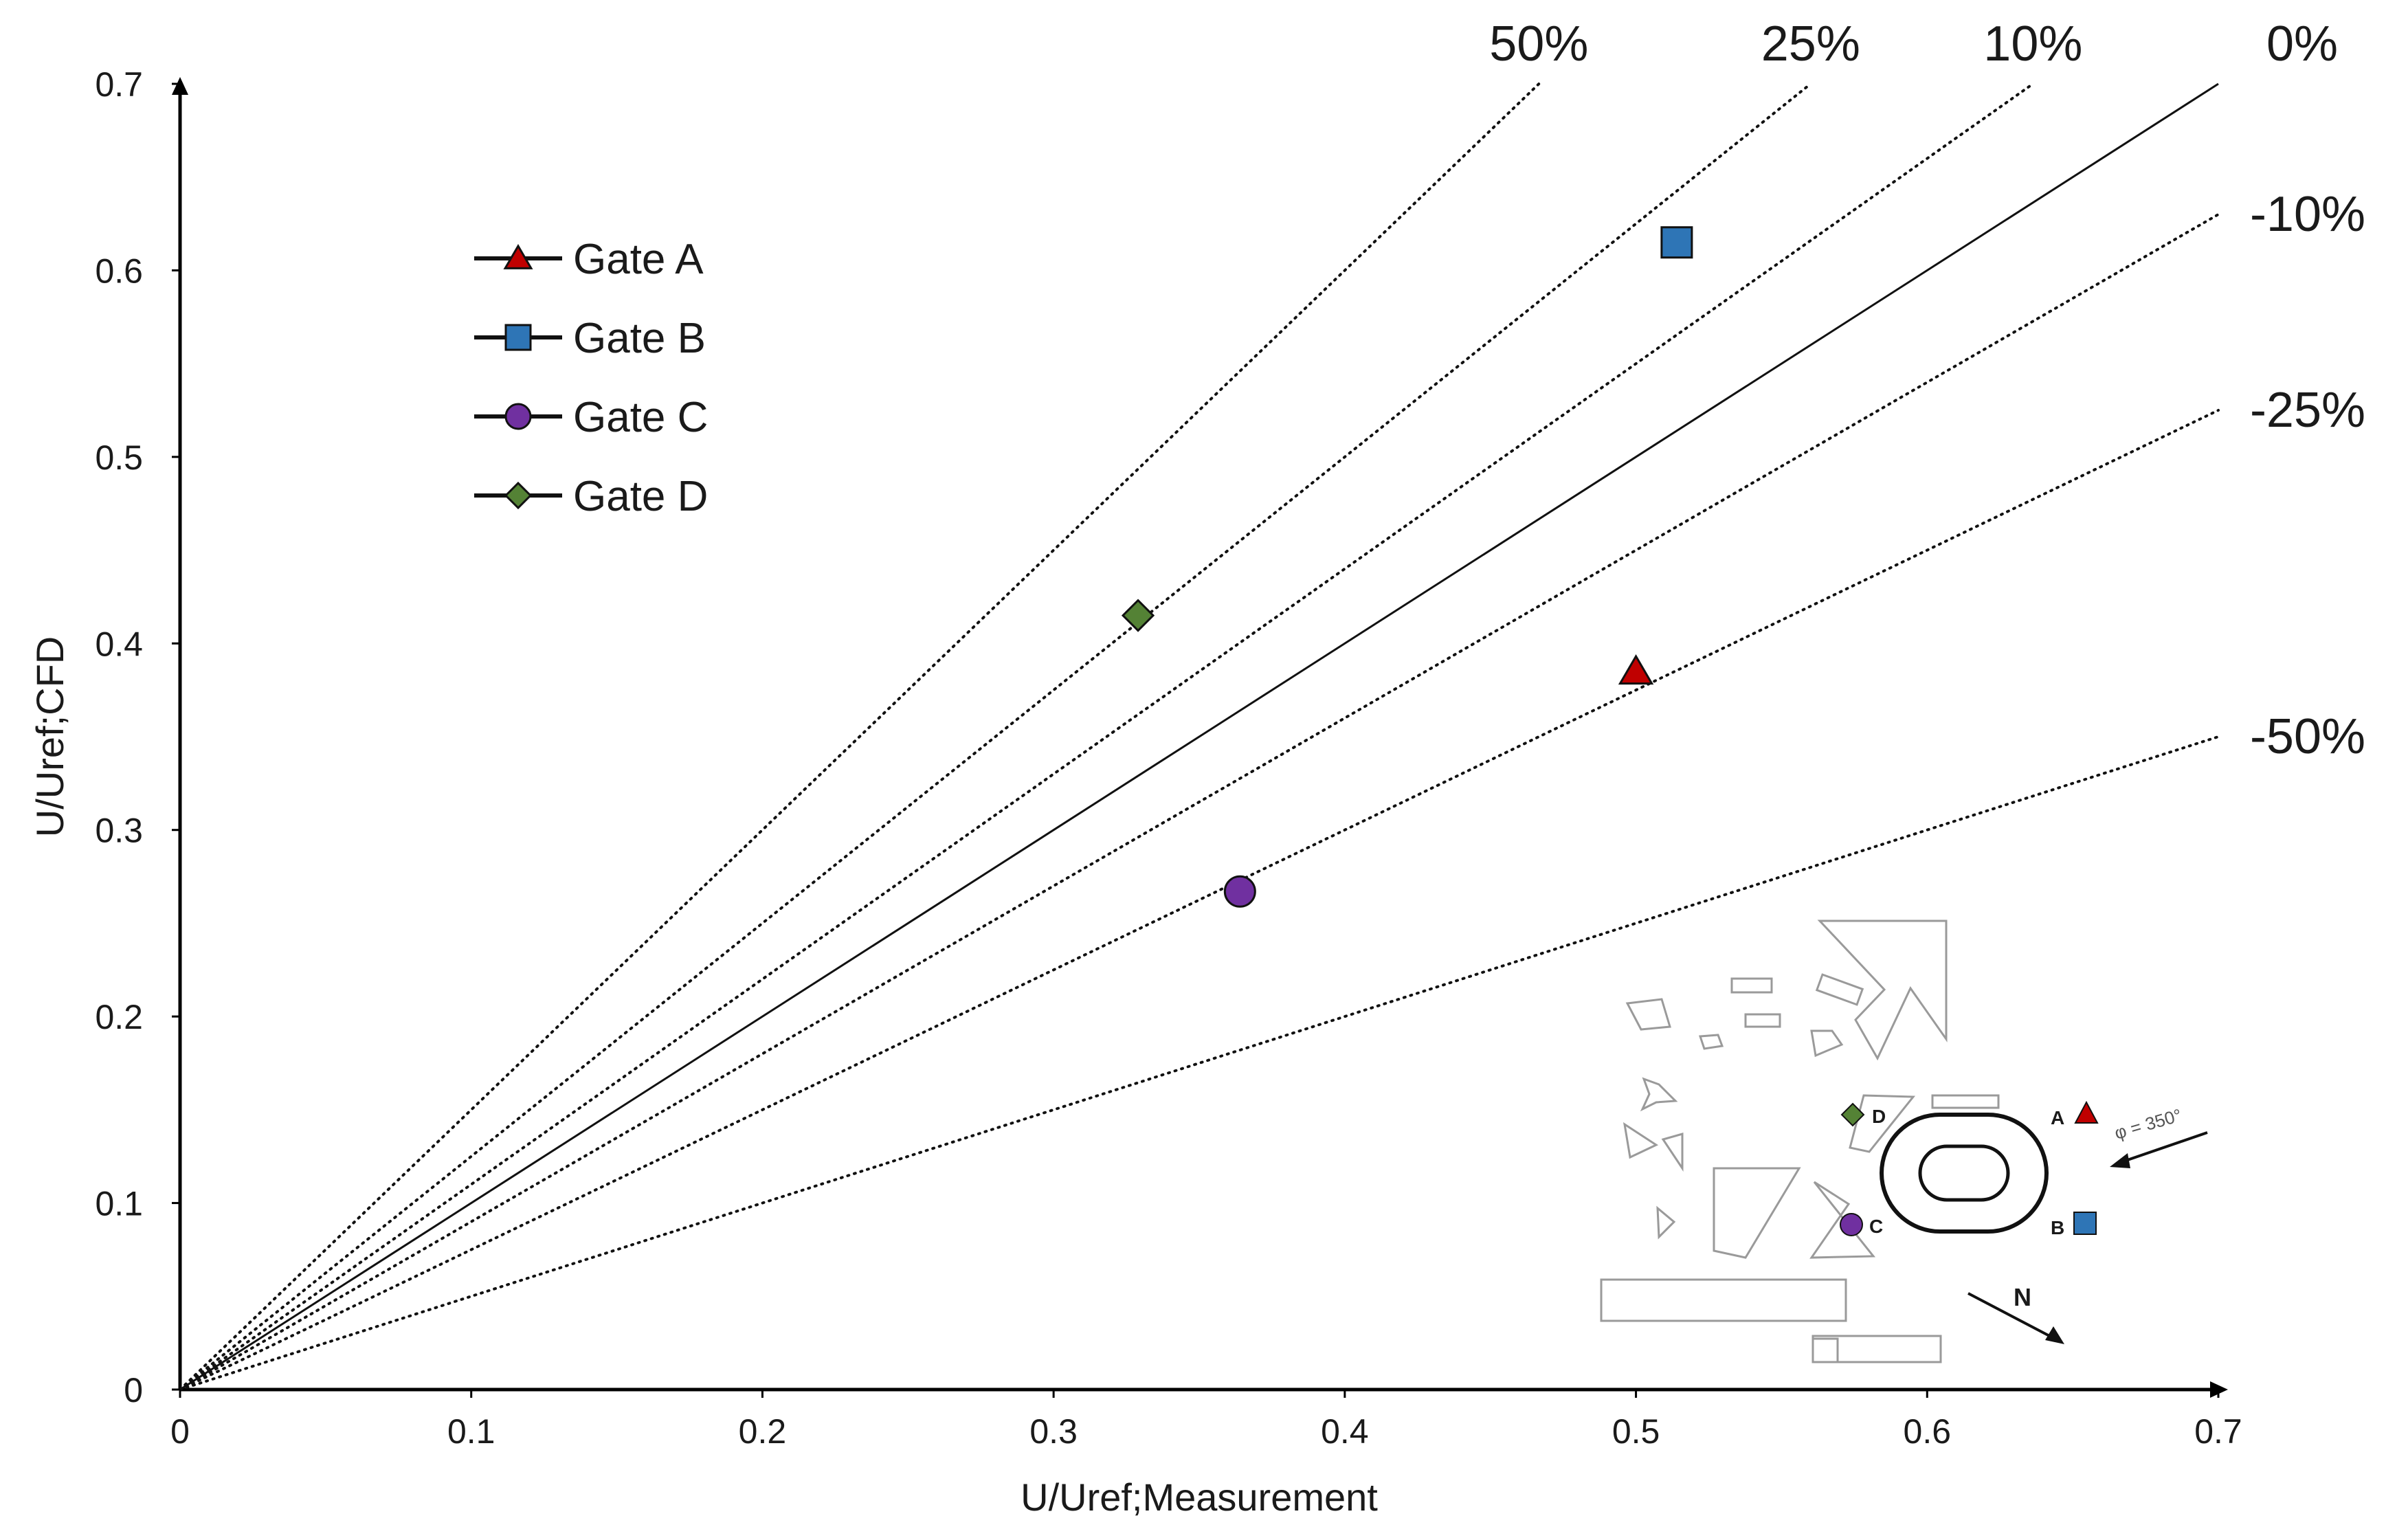  What do you see at coordinates (1676, 243) in the screenshot?
I see `data-point-gate-b` at bounding box center [1676, 243].